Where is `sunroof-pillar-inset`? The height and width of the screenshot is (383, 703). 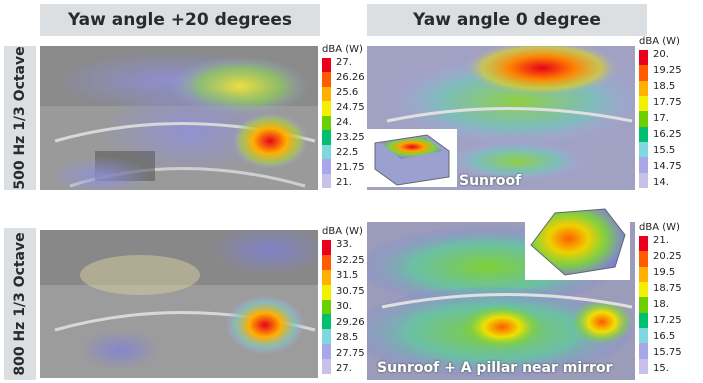
sunroof-pillar-inset is located at coordinates (577, 242).